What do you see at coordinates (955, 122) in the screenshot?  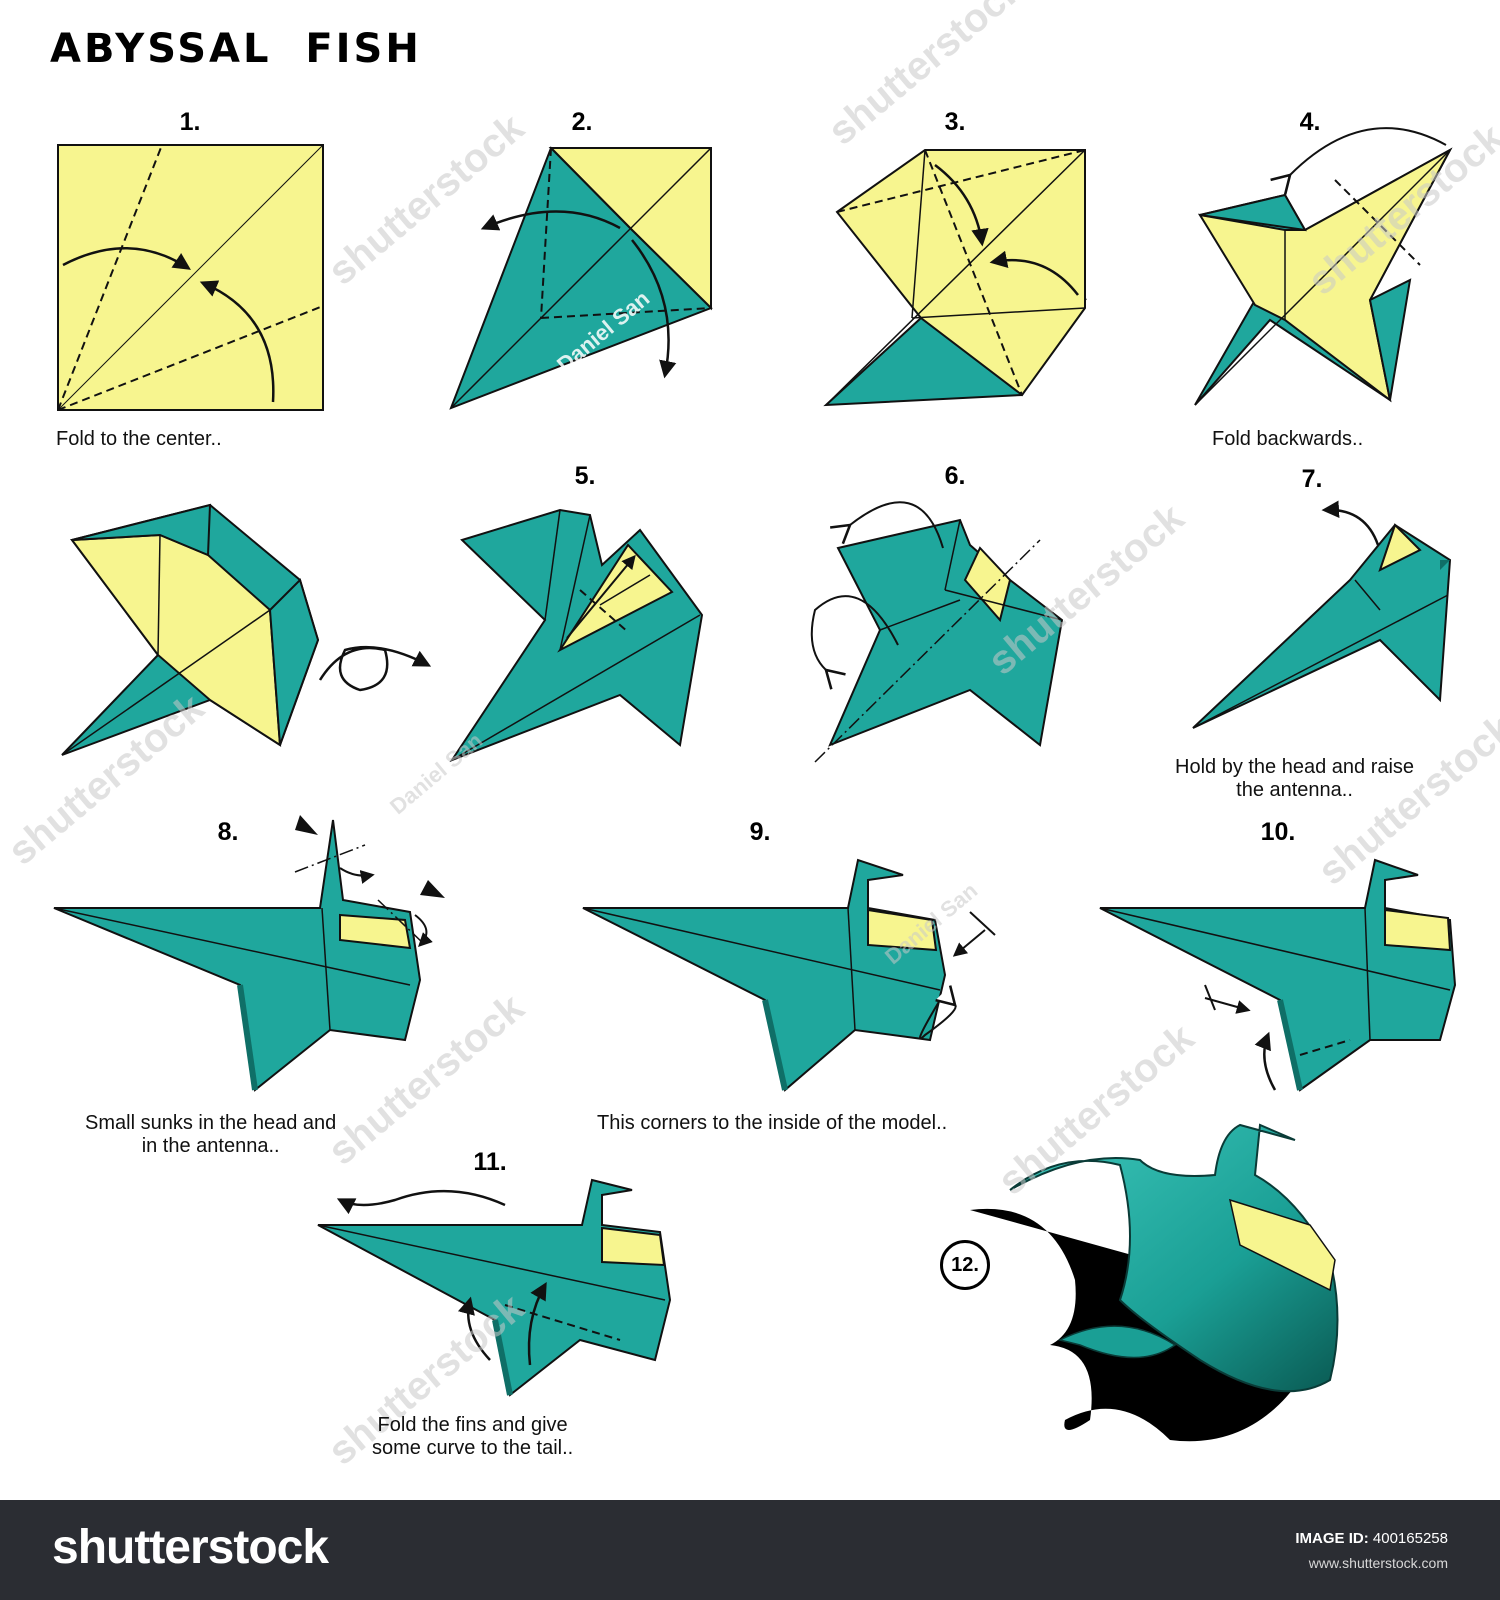 I see `step-number: 3.` at bounding box center [955, 122].